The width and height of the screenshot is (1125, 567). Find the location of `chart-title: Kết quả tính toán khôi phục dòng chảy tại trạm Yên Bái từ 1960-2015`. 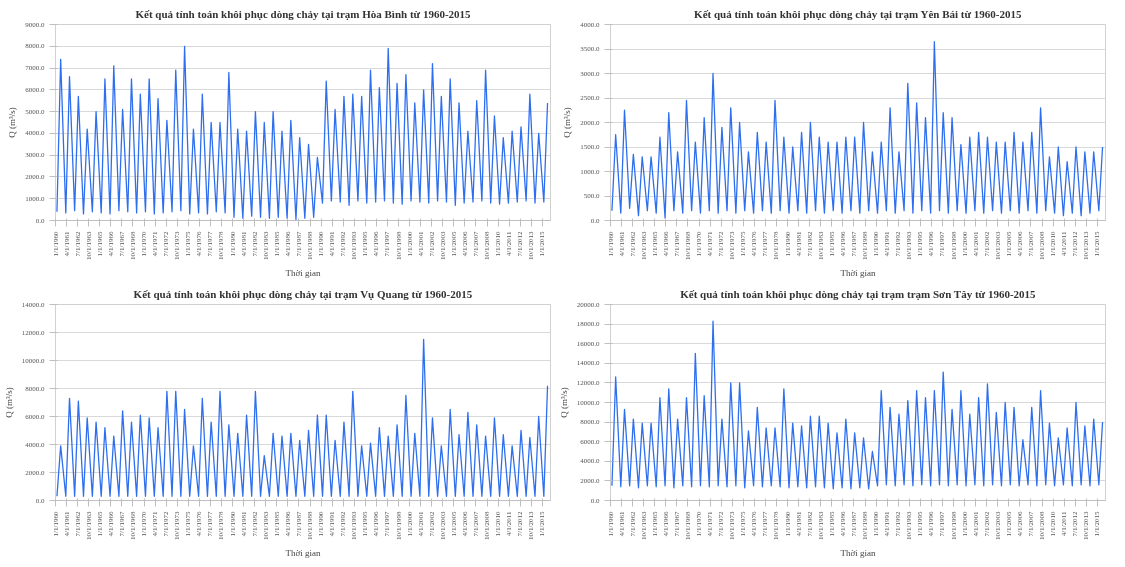

chart-title: Kết quả tính toán khôi phục dòng chảy tại trạm Yên Bái từ 1960-2015 is located at coordinates (858, 13).